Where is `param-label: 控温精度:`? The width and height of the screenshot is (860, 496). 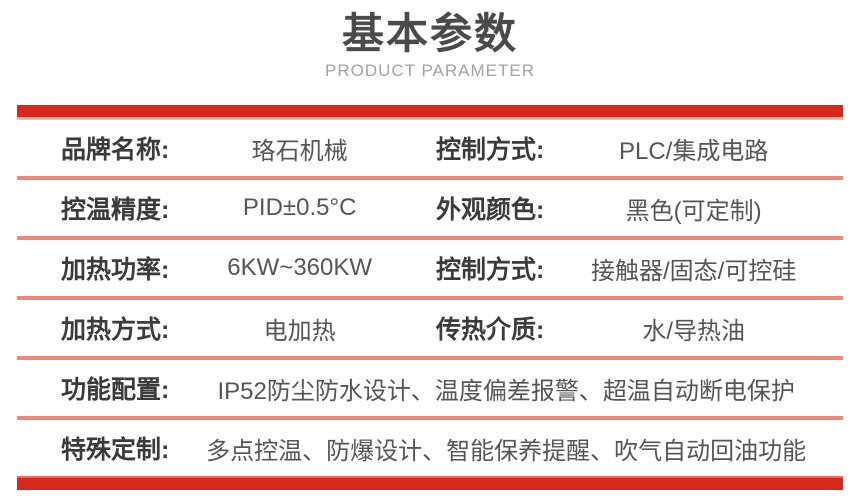 param-label: 控温精度: is located at coordinates (115, 210).